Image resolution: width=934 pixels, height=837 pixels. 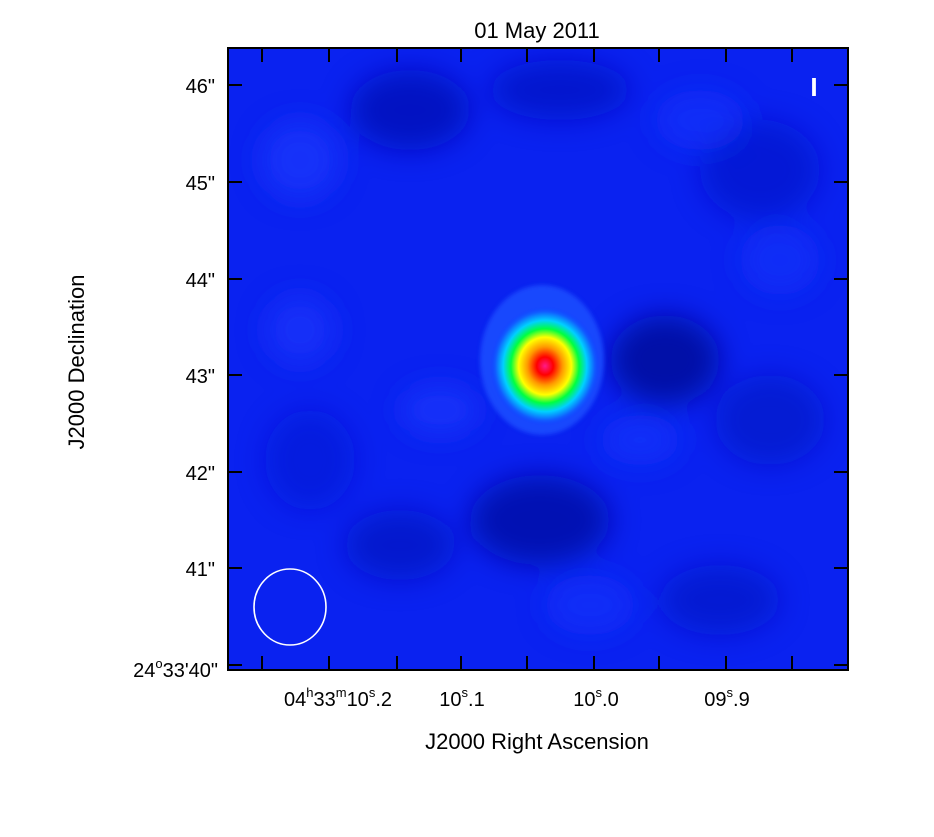 I want to click on ra-tick-label: 04h33m10s.2, so click(x=338, y=698).